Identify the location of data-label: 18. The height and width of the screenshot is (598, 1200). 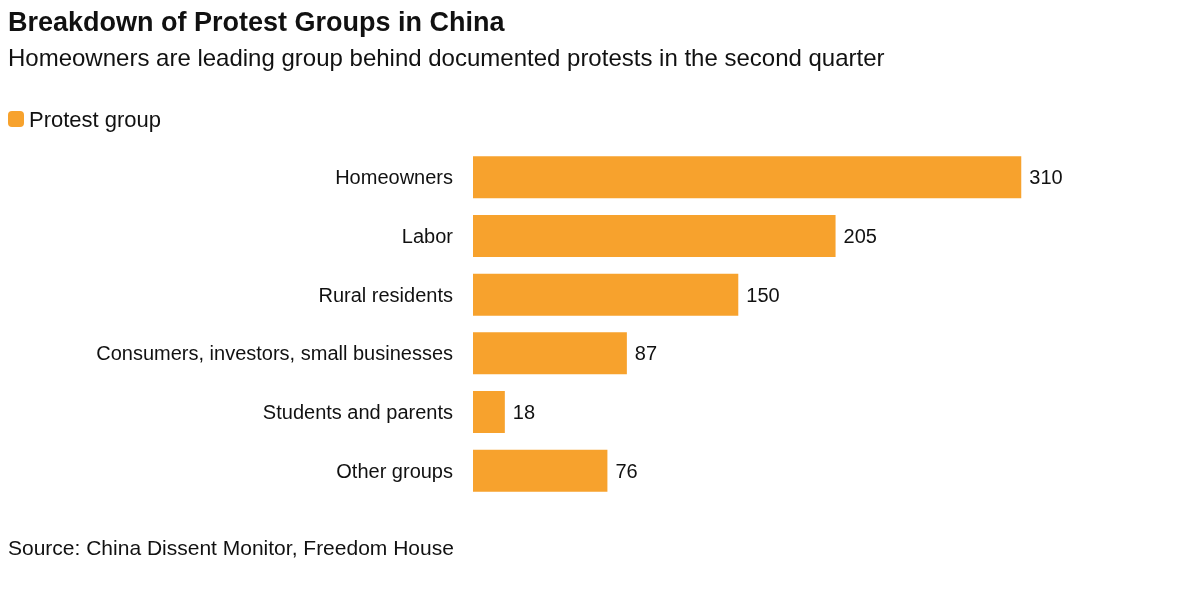
(524, 412).